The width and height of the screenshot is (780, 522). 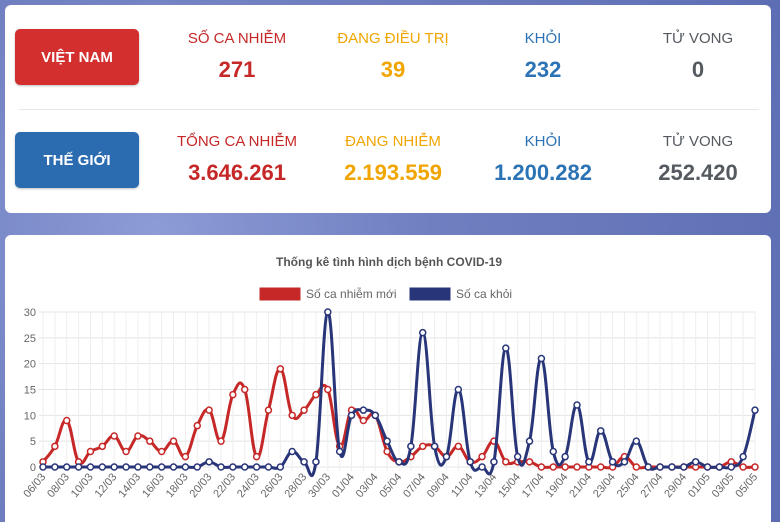 What do you see at coordinates (484, 294) in the screenshot?
I see `legend-label-recovered: Số ca khỏi` at bounding box center [484, 294].